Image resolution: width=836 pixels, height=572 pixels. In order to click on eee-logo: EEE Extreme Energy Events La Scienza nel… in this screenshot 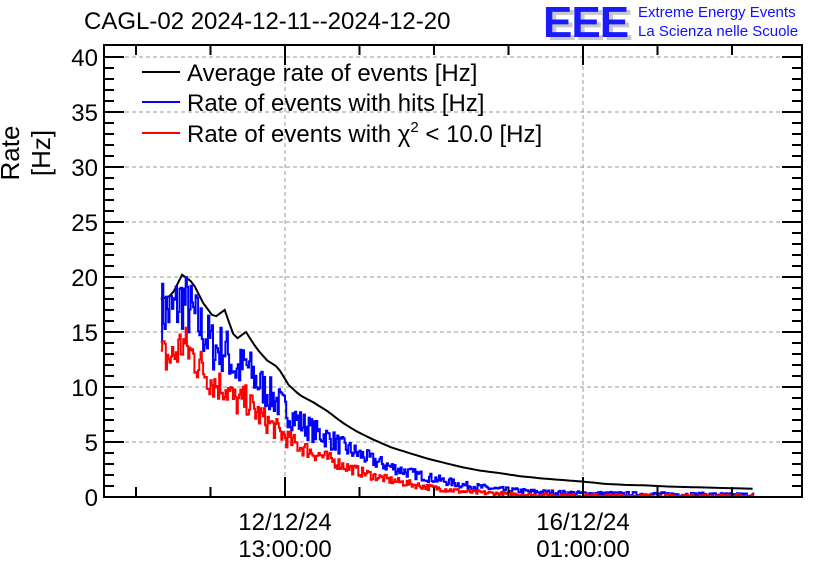, I will do `click(688, 23)`.